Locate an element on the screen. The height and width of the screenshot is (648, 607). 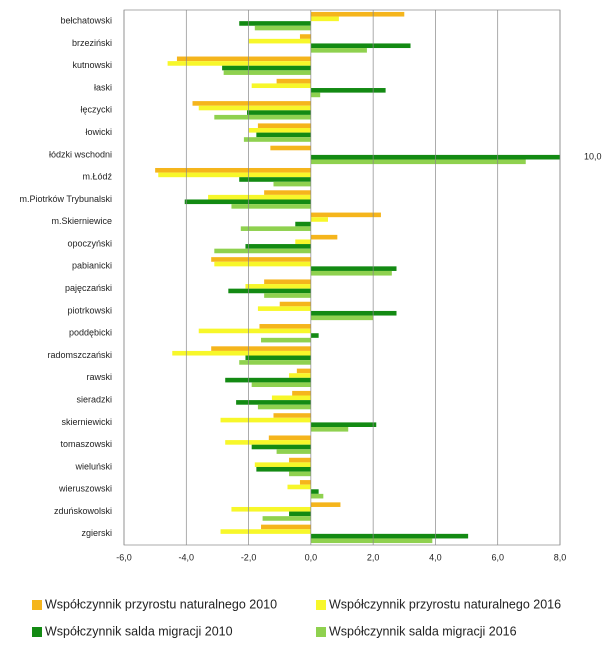
y-tick-label: łęczycki is located at coordinates (96, 110).